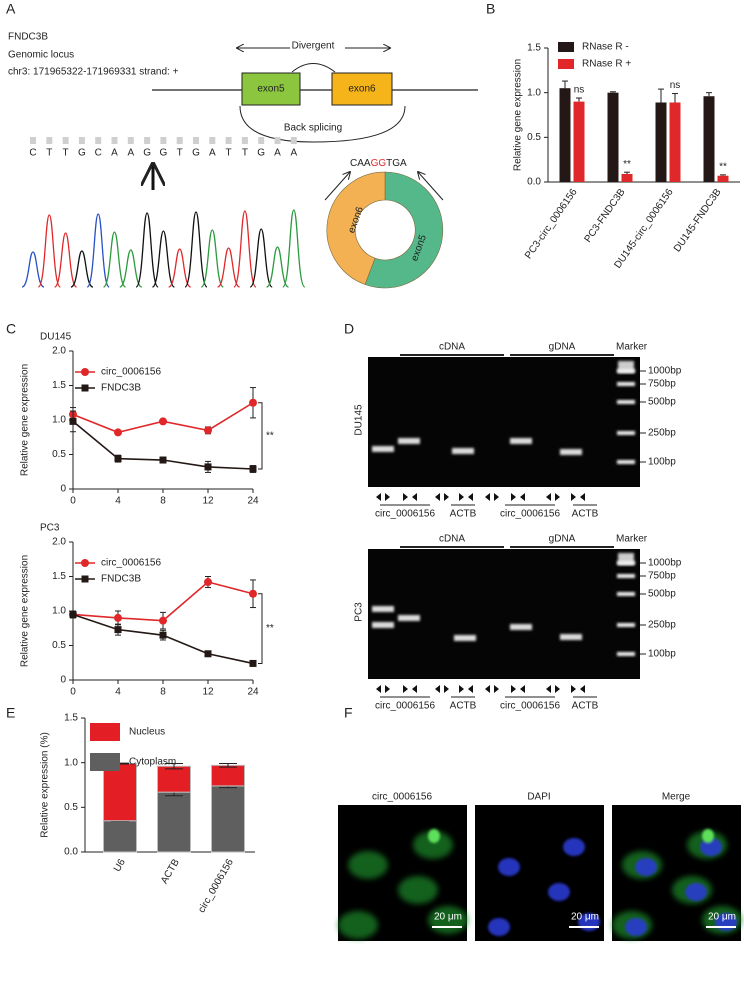  Describe the element at coordinates (260, 628) in the screenshot. I see `significance-bracket` at that location.